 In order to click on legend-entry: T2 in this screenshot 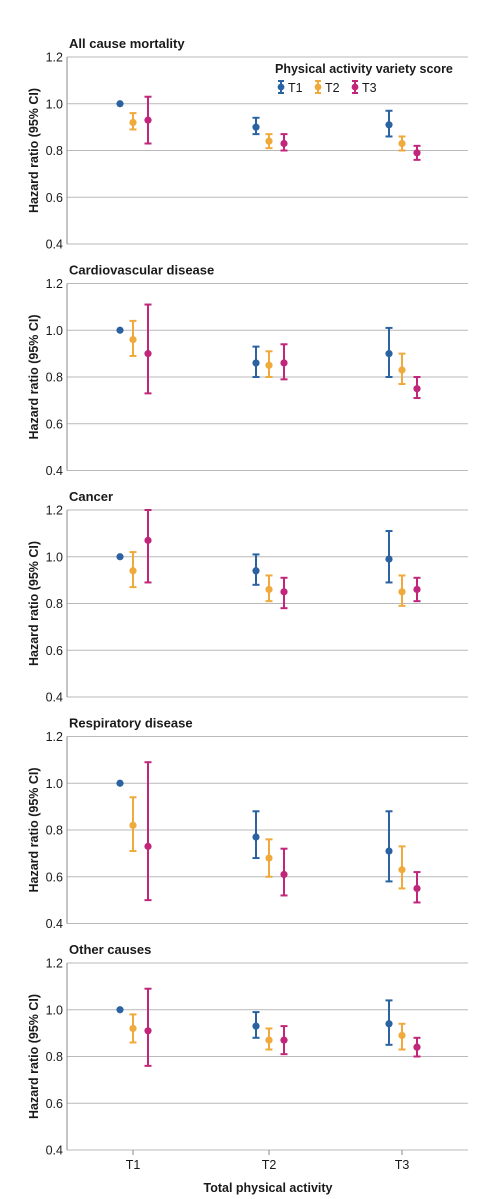, I will do `click(332, 88)`.